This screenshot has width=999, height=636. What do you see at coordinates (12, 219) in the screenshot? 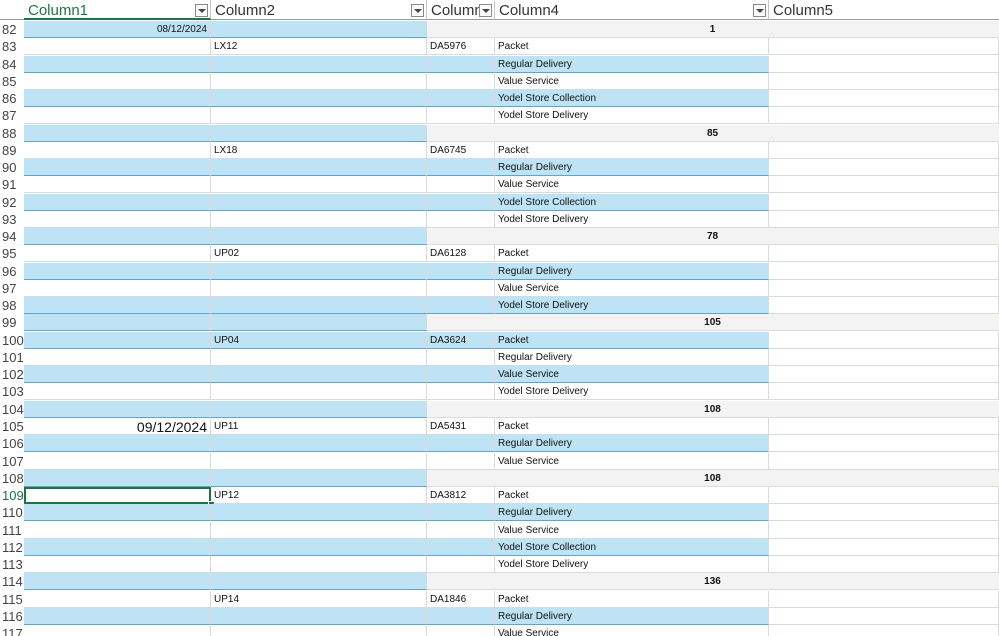
I see `row-number: 93` at bounding box center [12, 219].